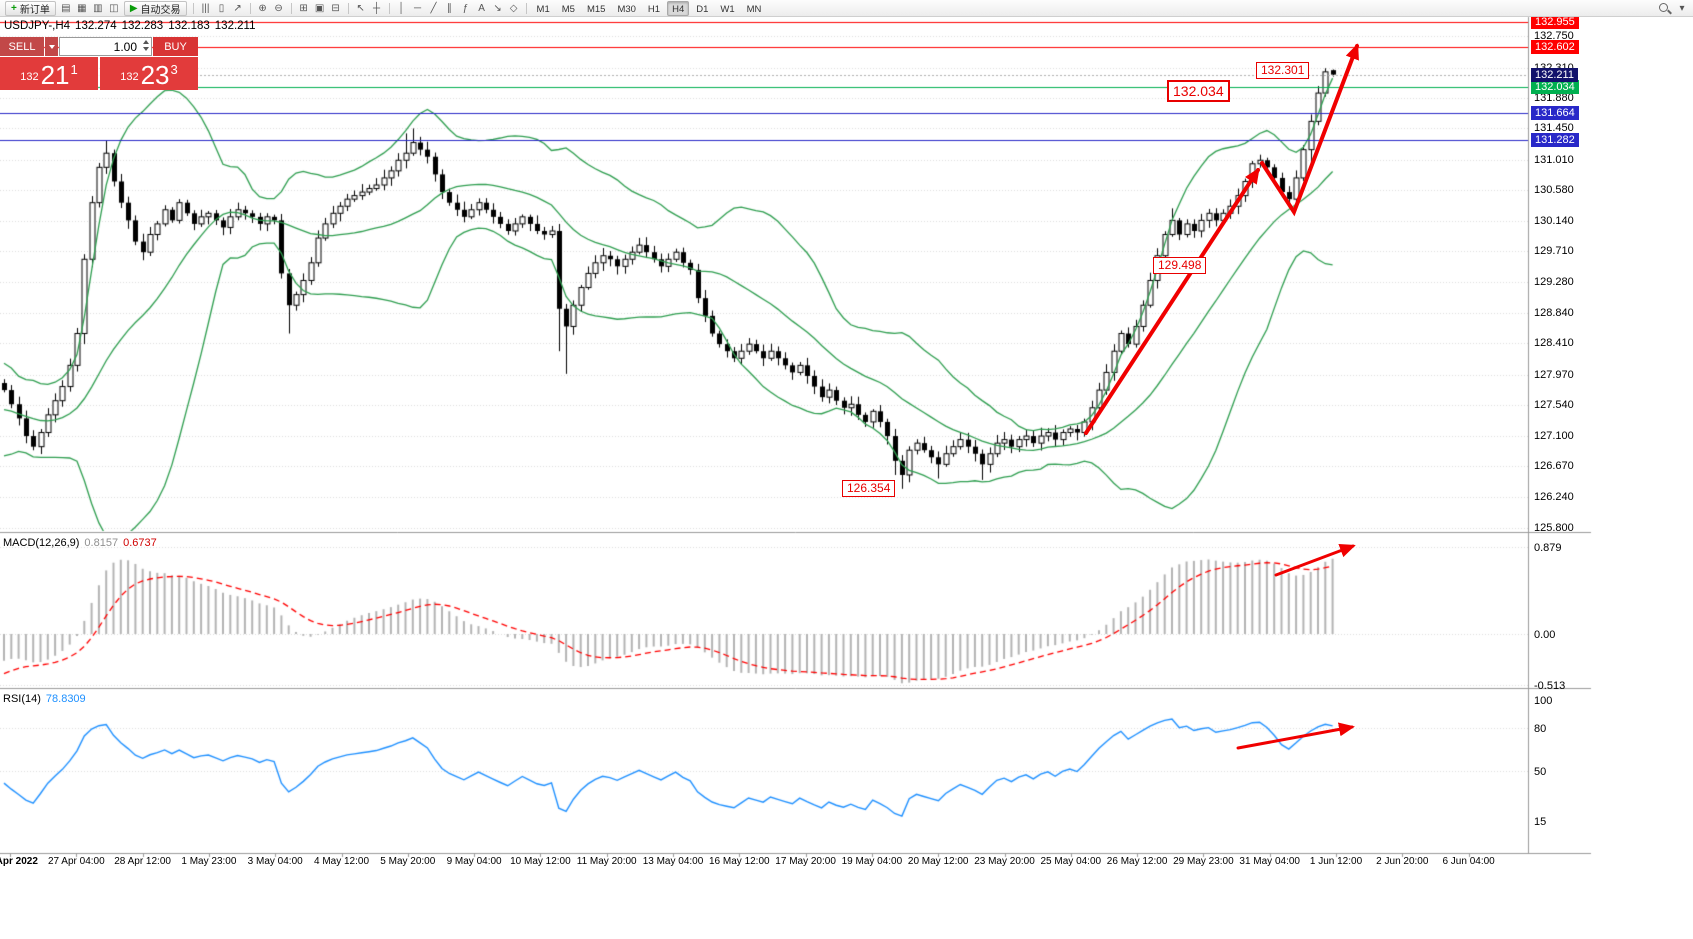 Image resolution: width=1693 pixels, height=939 pixels. Describe the element at coordinates (754, 9) in the screenshot. I see `timeframe-button-mn: MN` at that location.